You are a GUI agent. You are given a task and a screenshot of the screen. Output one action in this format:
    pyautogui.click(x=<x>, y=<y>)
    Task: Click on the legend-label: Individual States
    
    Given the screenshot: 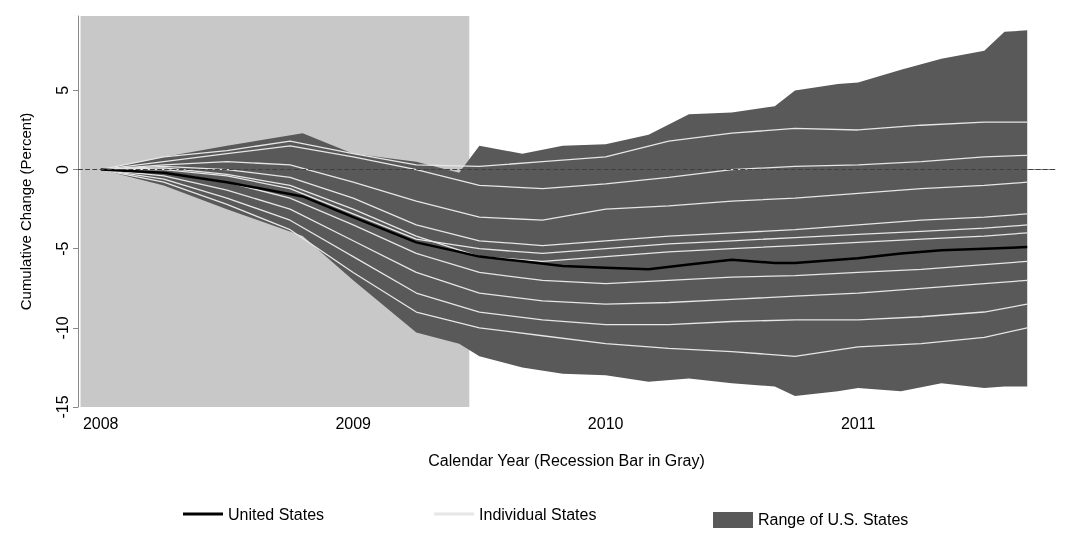 What is the action you would take?
    pyautogui.click(x=538, y=514)
    